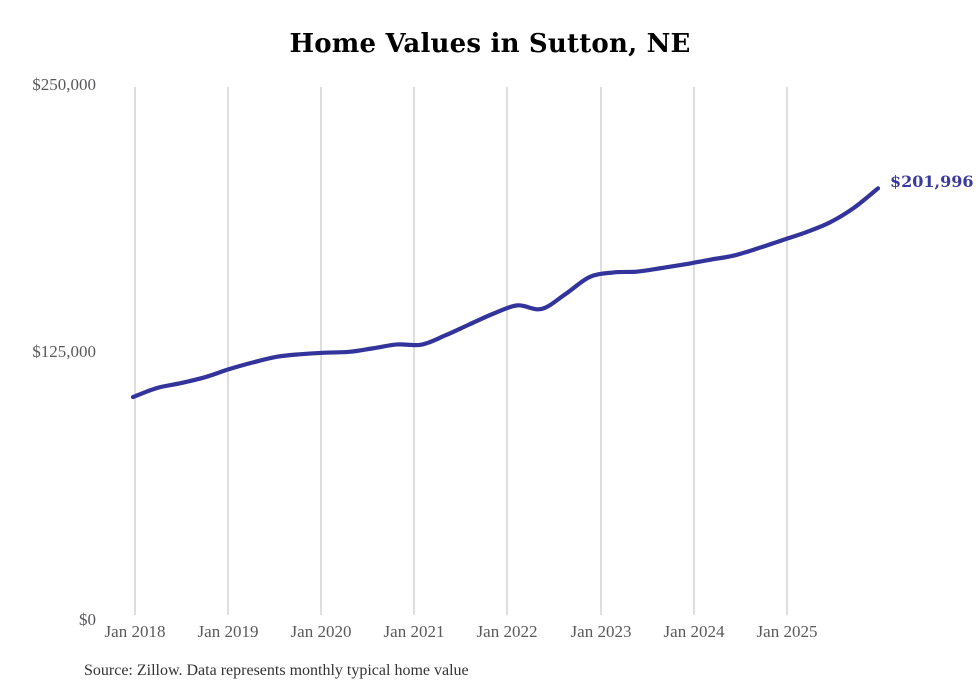  Describe the element at coordinates (87, 619) in the screenshot. I see `y-axis-tick-0: $0` at that location.